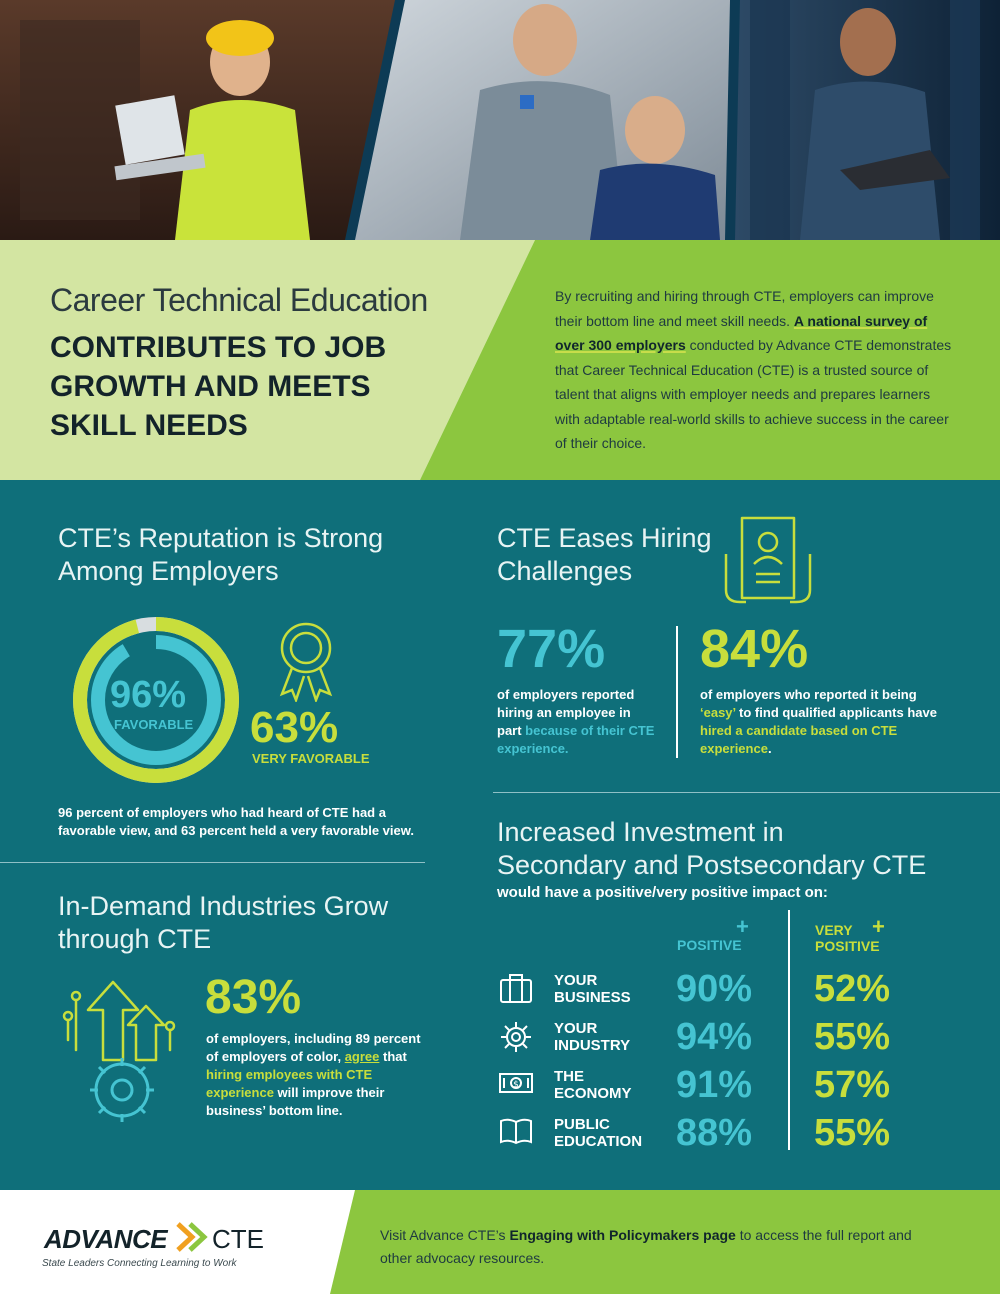 The height and width of the screenshot is (1294, 1000). I want to click on impact-row-education: PUBLIC EDUCATION 88% 55%, so click(708, 1135).